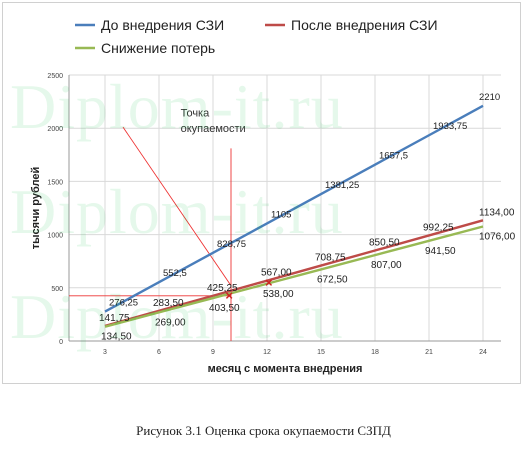  What do you see at coordinates (213, 352) in the screenshot?
I see `x-tick-label: 9` at bounding box center [213, 352].